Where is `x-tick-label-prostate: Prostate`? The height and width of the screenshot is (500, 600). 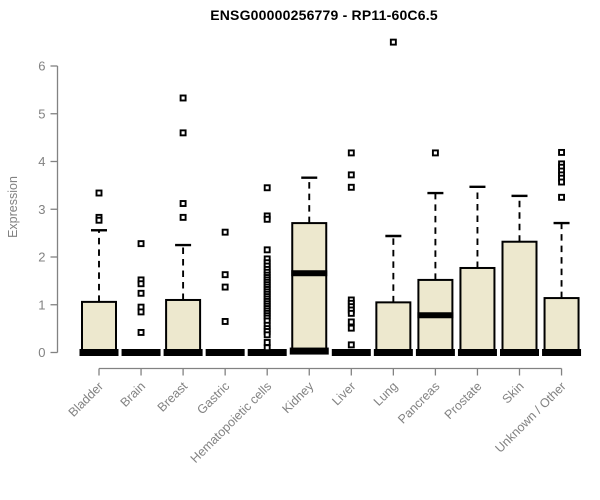 x-tick-label-prostate: Prostate is located at coordinates (463, 400).